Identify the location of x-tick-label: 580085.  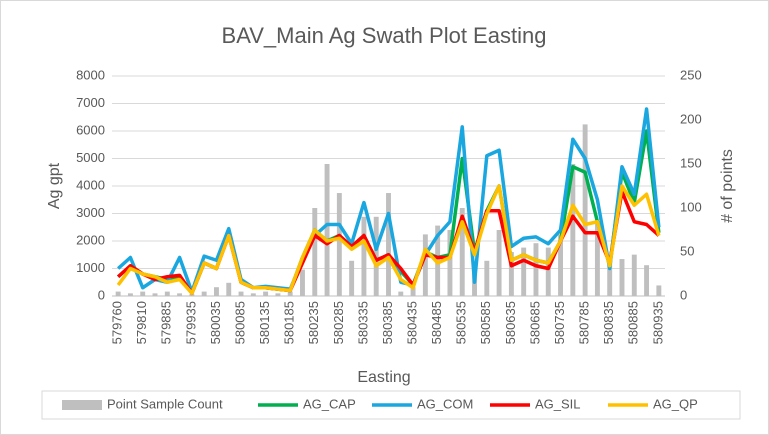
(239, 322).